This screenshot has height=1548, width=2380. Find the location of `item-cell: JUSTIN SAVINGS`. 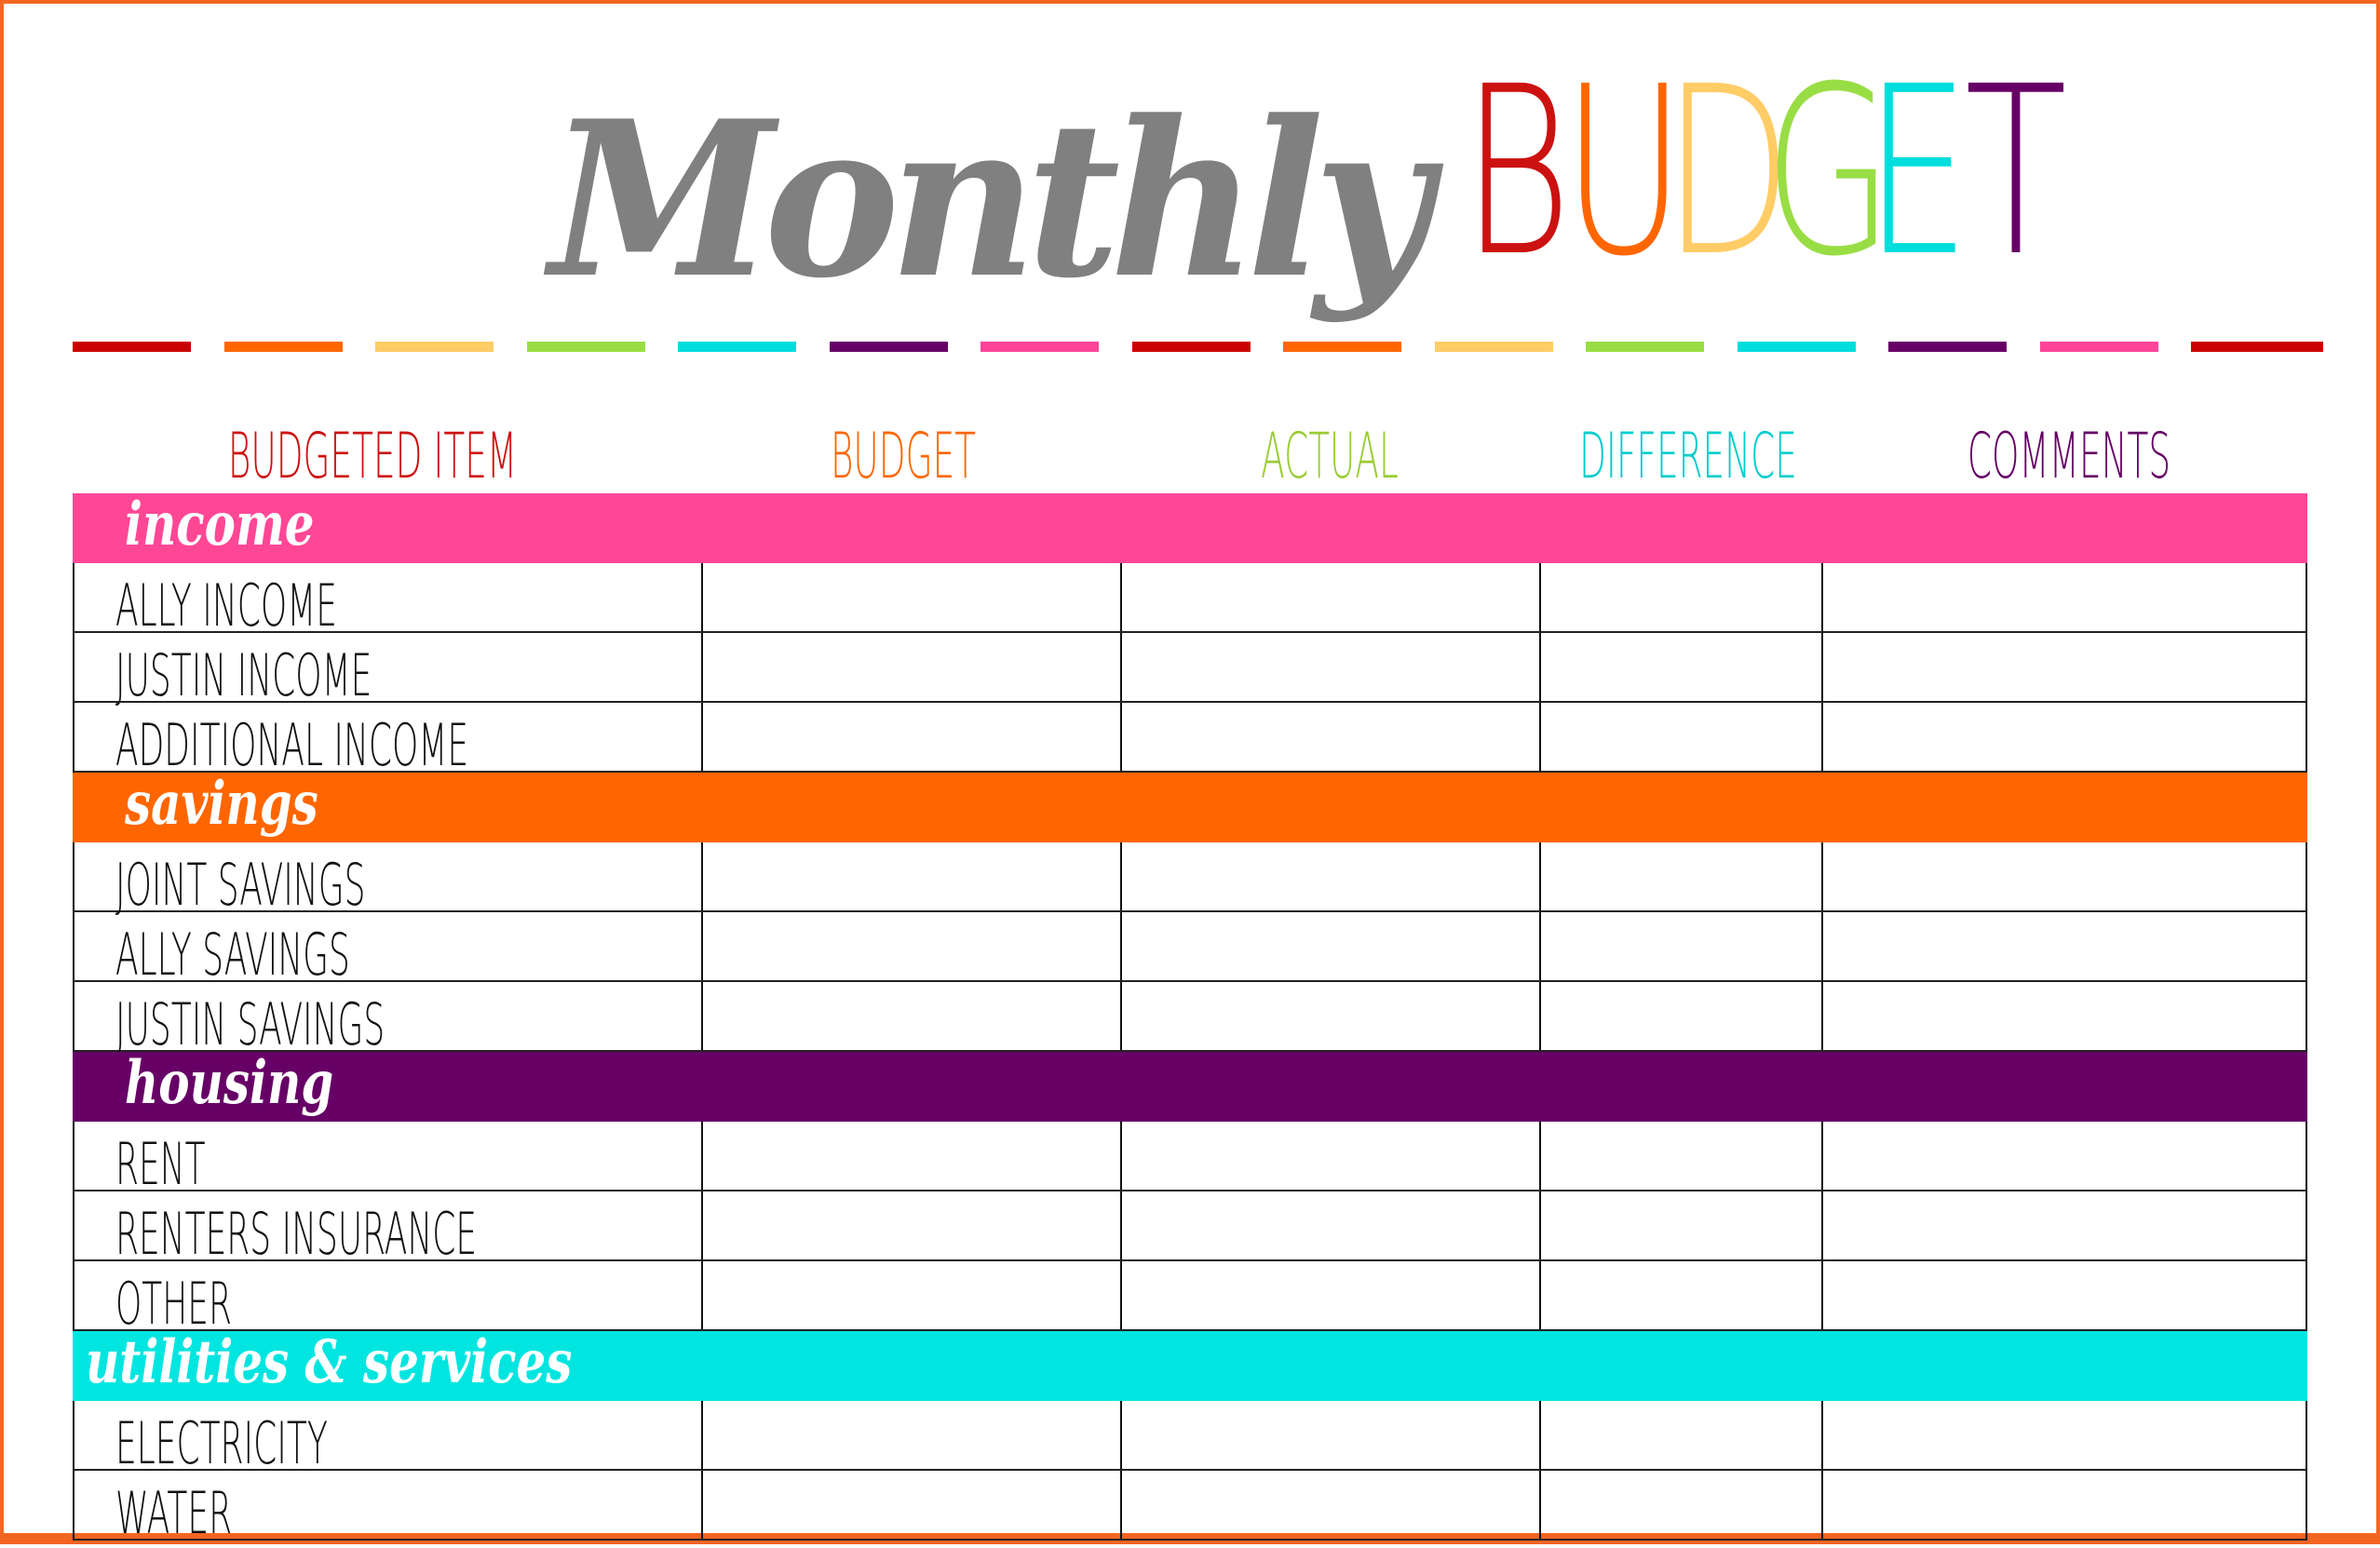

item-cell: JUSTIN SAVINGS is located at coordinates (387, 1020).